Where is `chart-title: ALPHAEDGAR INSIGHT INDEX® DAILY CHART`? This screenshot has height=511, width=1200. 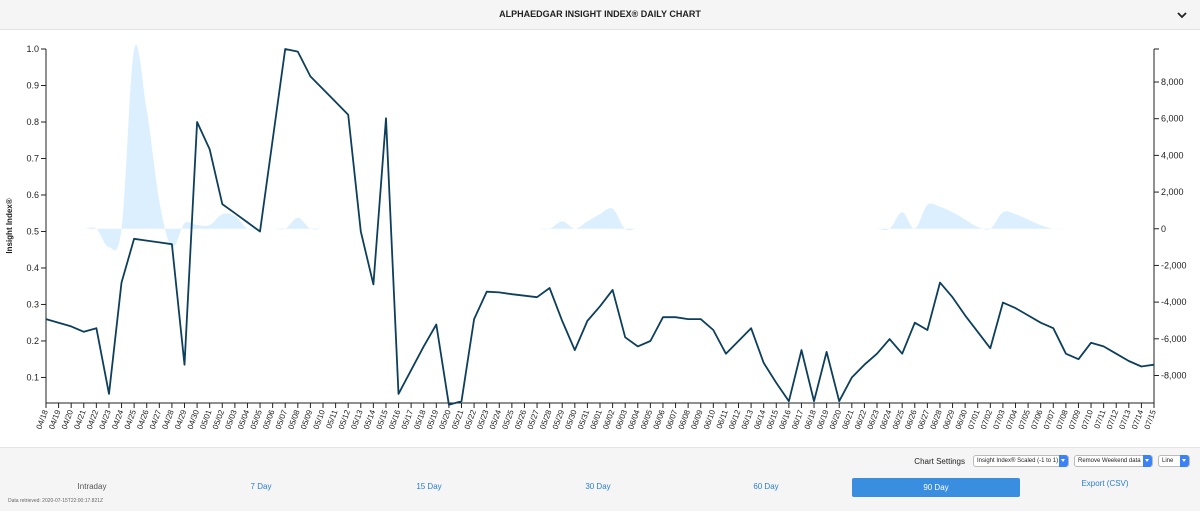 chart-title: ALPHAEDGAR INSIGHT INDEX® DAILY CHART is located at coordinates (600, 14).